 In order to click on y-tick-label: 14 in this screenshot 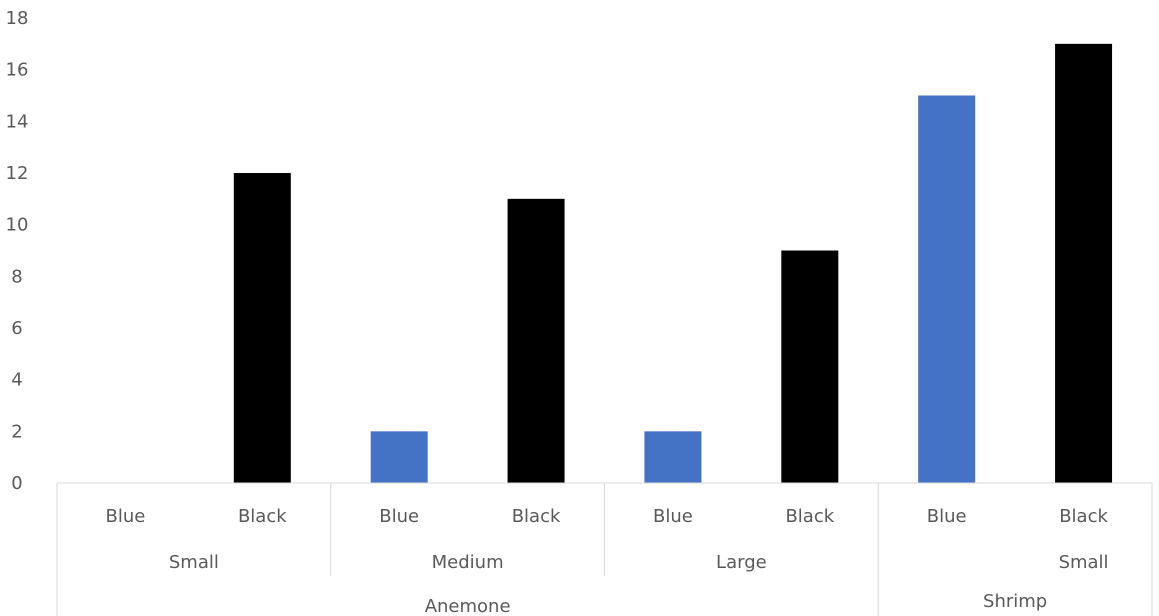, I will do `click(17, 121)`.